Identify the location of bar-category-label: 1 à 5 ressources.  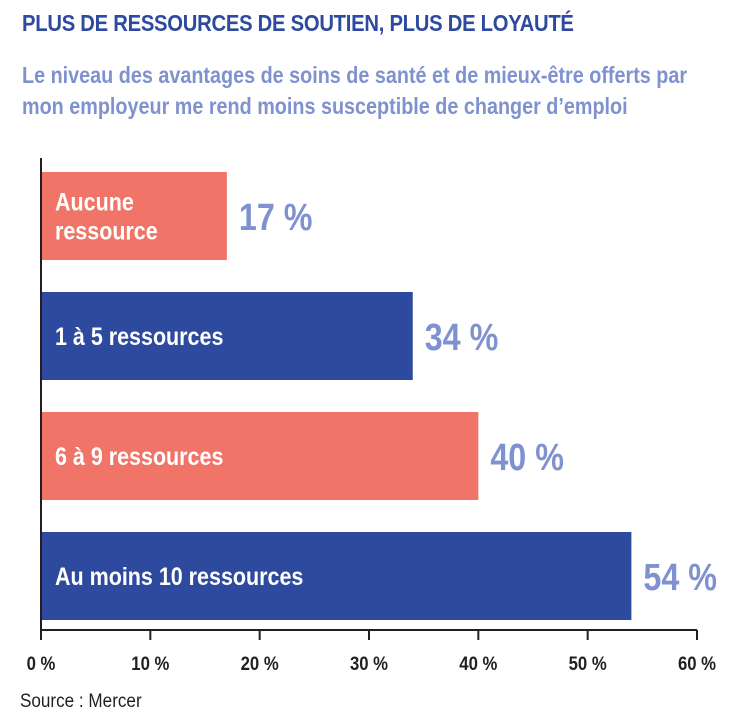
(139, 336).